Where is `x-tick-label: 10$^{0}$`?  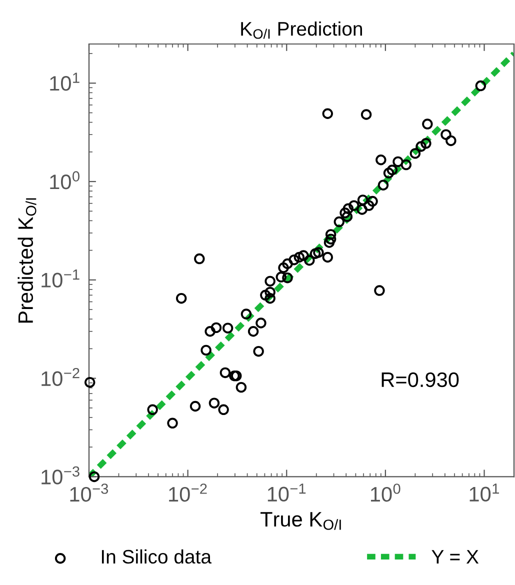 x-tick-label: 10$^{0}$ is located at coordinates (385, 493).